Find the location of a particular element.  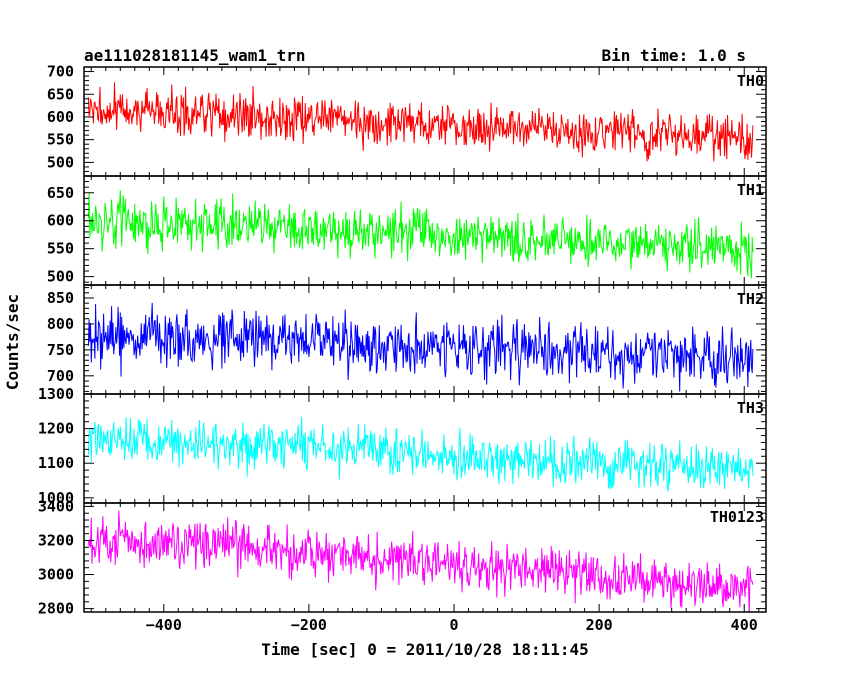

x-tick-label: −400 is located at coordinates (164, 625).